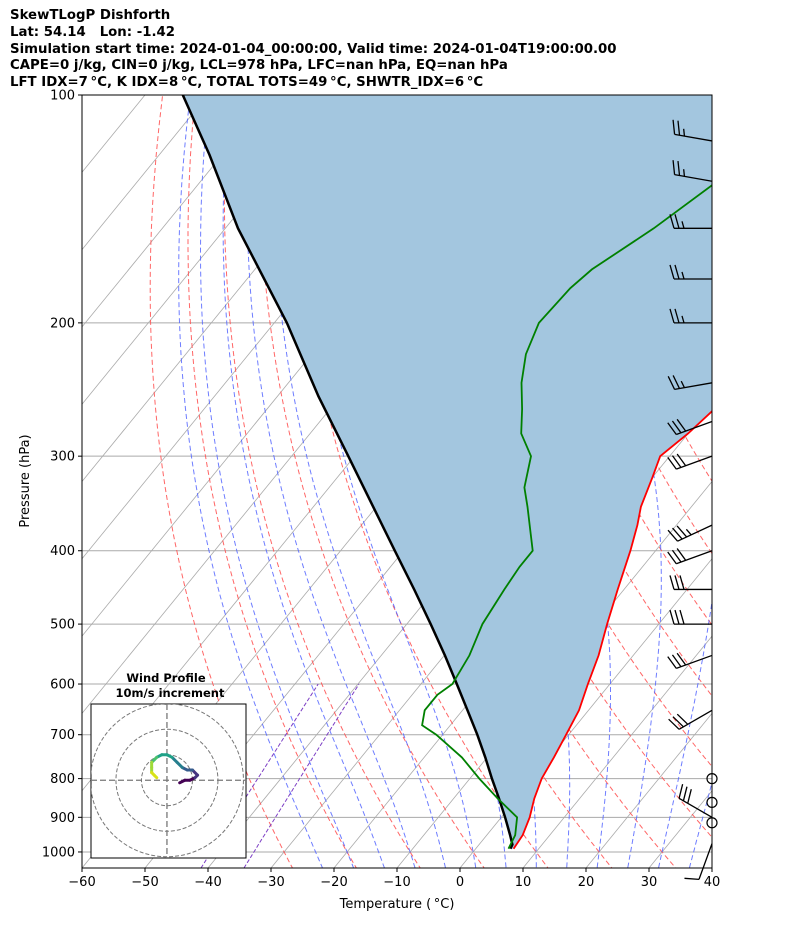  I want to click on x-tick-label: 0, so click(460, 882).